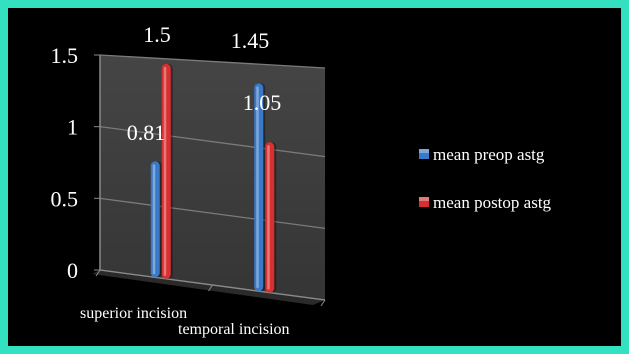 This screenshot has width=629, height=354. Describe the element at coordinates (72, 127) in the screenshot. I see `y-tick-label: 1` at that location.